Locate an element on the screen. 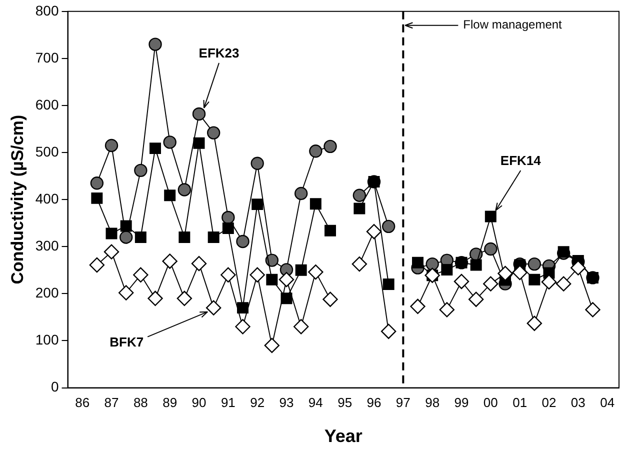  y-tick-label: 200 is located at coordinates (47, 292).